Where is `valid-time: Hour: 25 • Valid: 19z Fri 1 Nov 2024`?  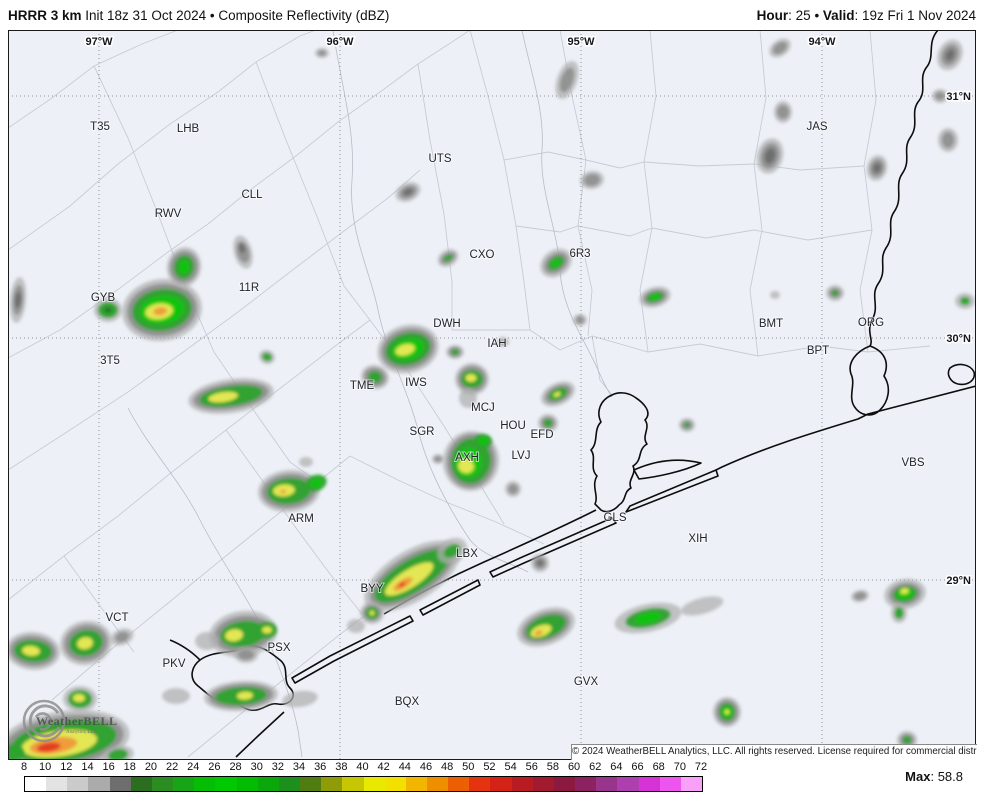 valid-time: Hour: 25 • Valid: 19z Fri 1 Nov 2024 is located at coordinates (866, 15).